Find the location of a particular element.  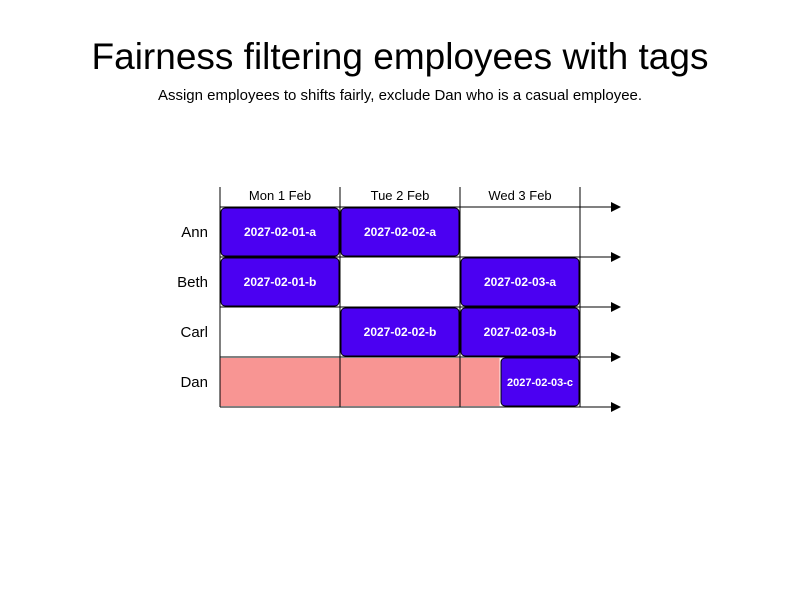

shift-label: 2027-02-02-a is located at coordinates (400, 232).